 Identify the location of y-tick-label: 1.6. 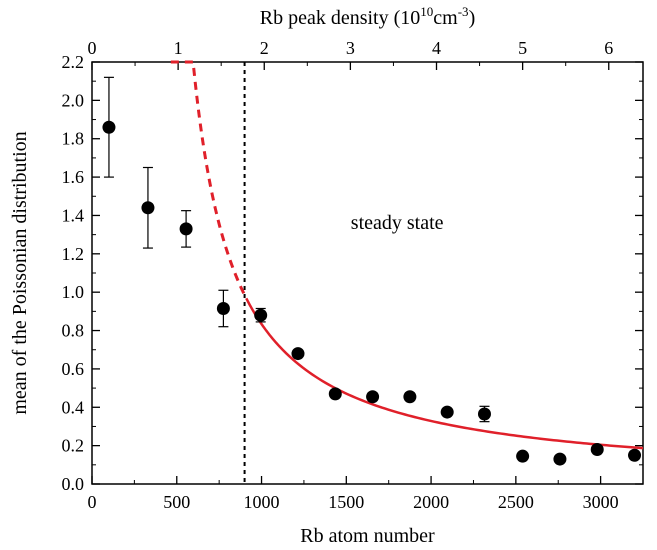
(73, 177).